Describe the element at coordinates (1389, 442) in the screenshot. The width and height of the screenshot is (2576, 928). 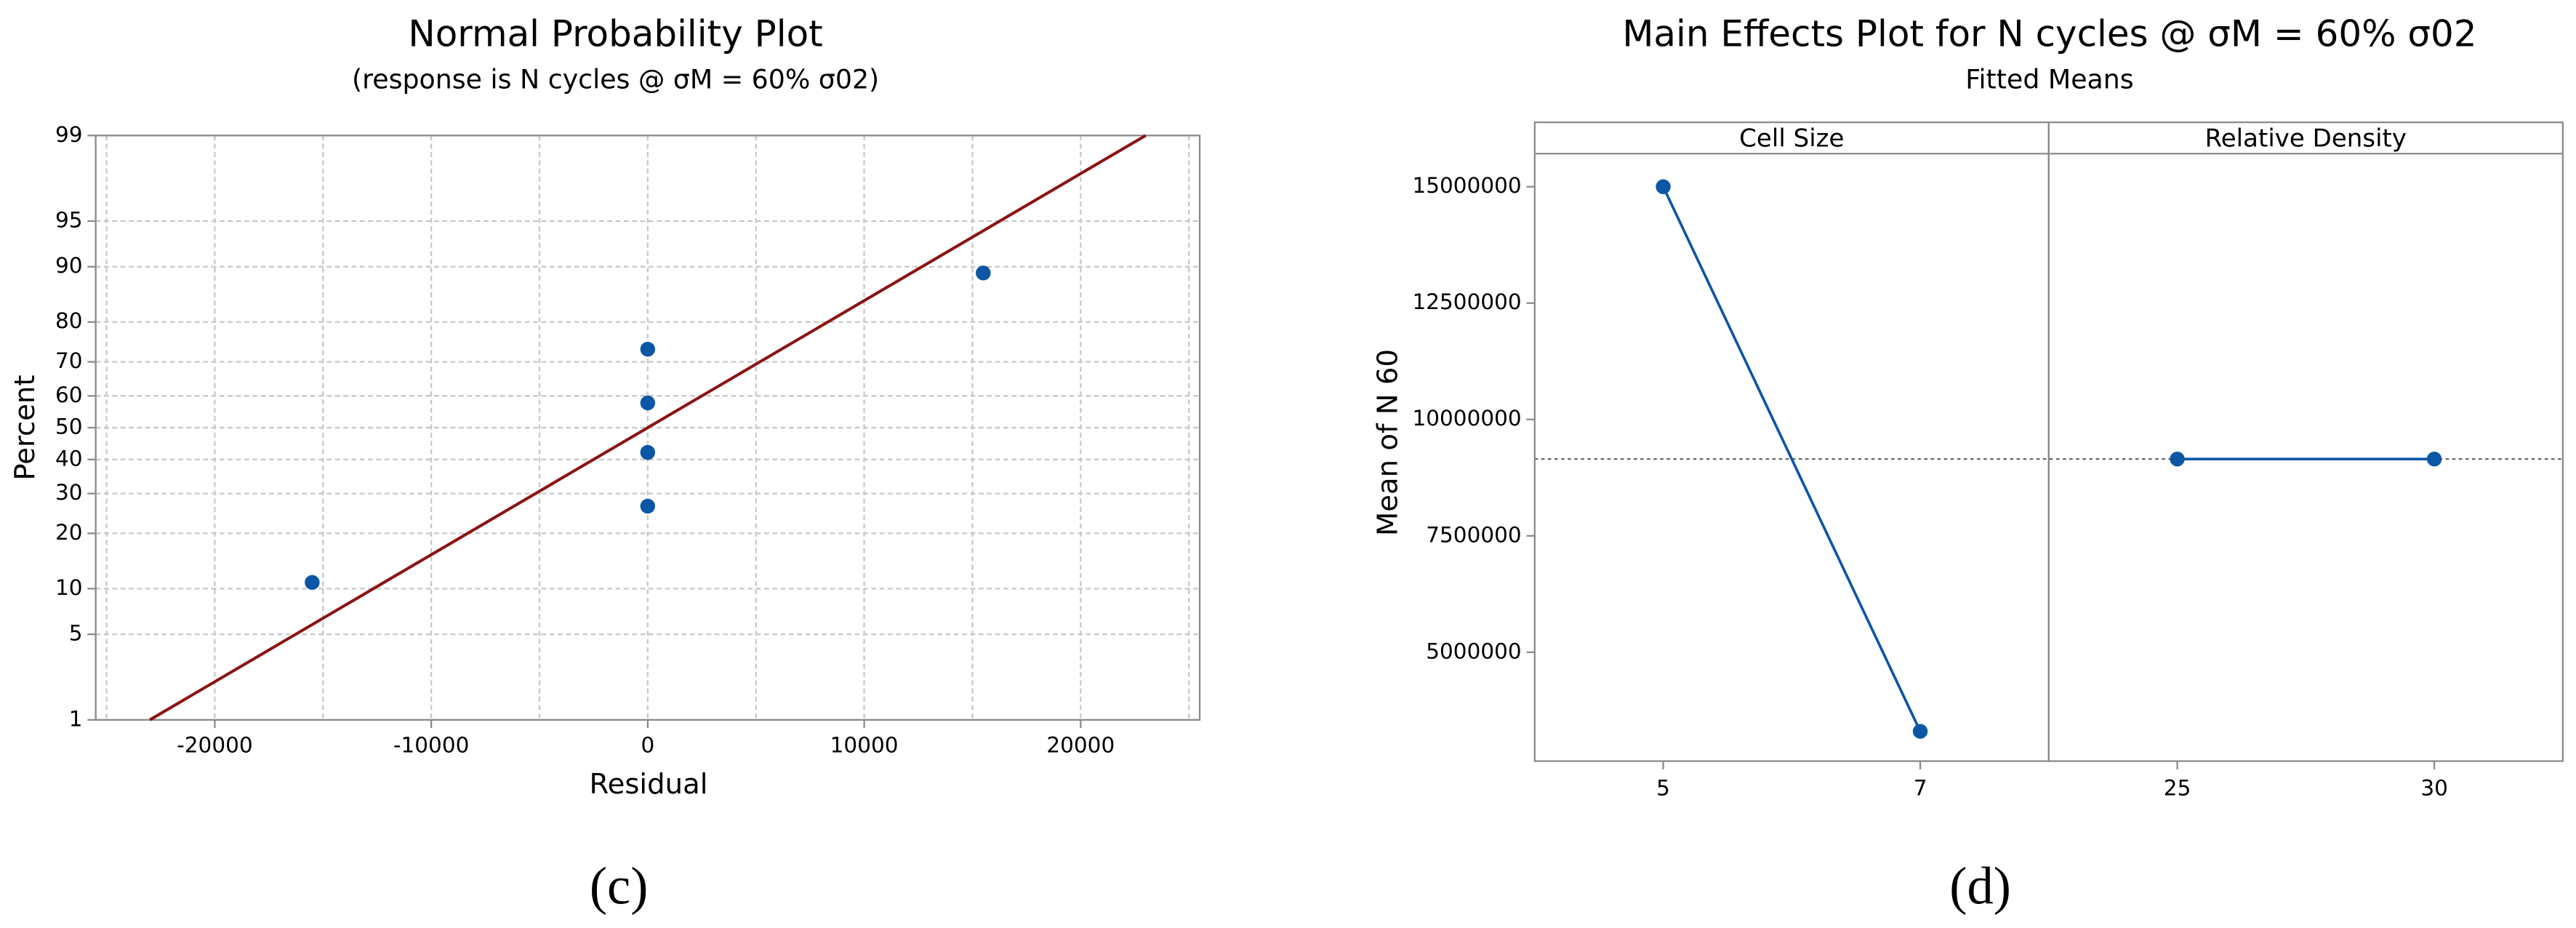
I see `y-axis-label: Mean of N 60` at that location.